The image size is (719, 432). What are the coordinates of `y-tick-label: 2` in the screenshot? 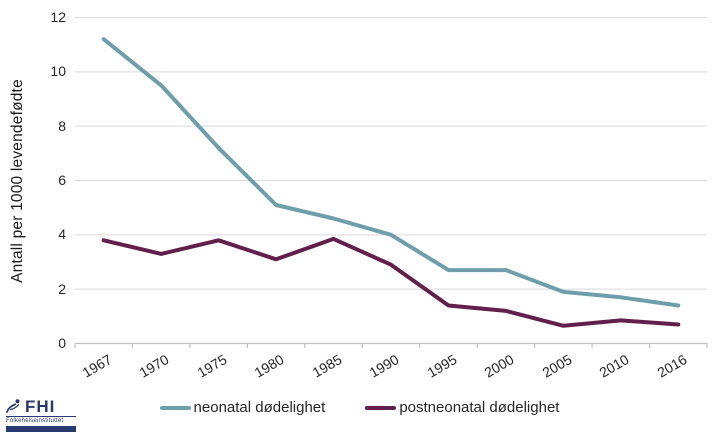 It's located at (62, 288).